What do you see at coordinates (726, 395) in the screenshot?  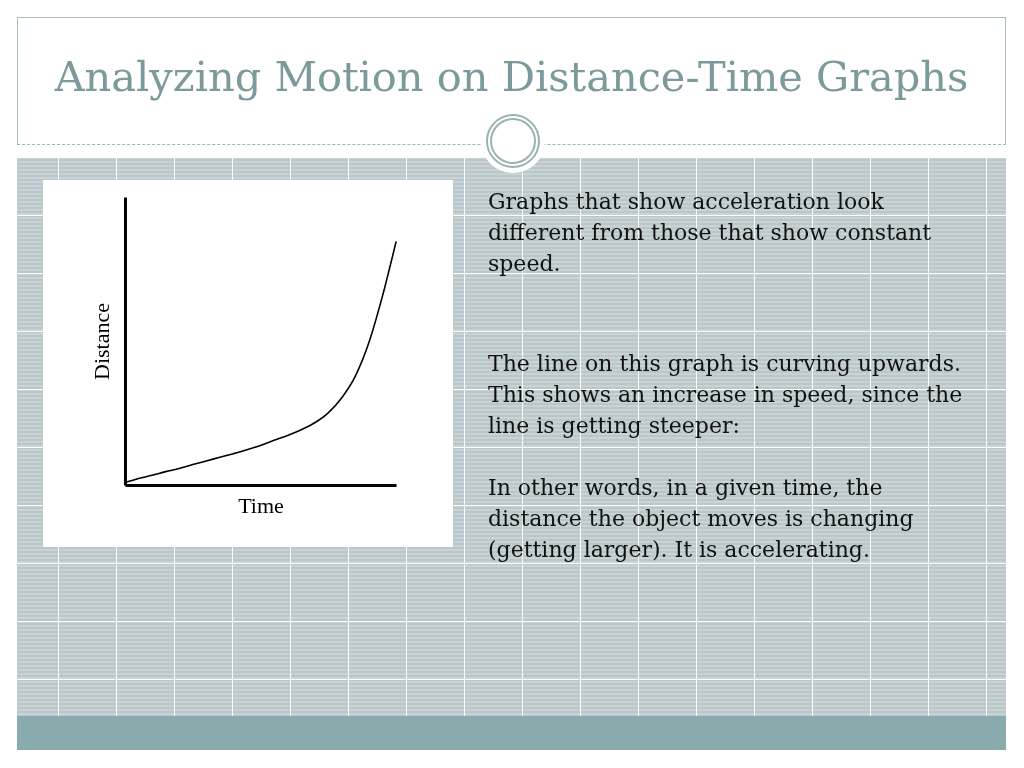 I see `text: The line on this graph is curving upwards. This shows an increase in speed, since the line is getting steeper:` at bounding box center [726, 395].